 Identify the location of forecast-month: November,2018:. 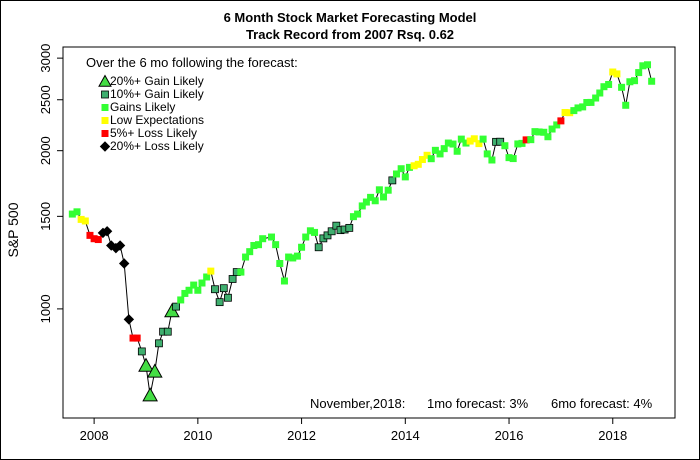
(358, 403).